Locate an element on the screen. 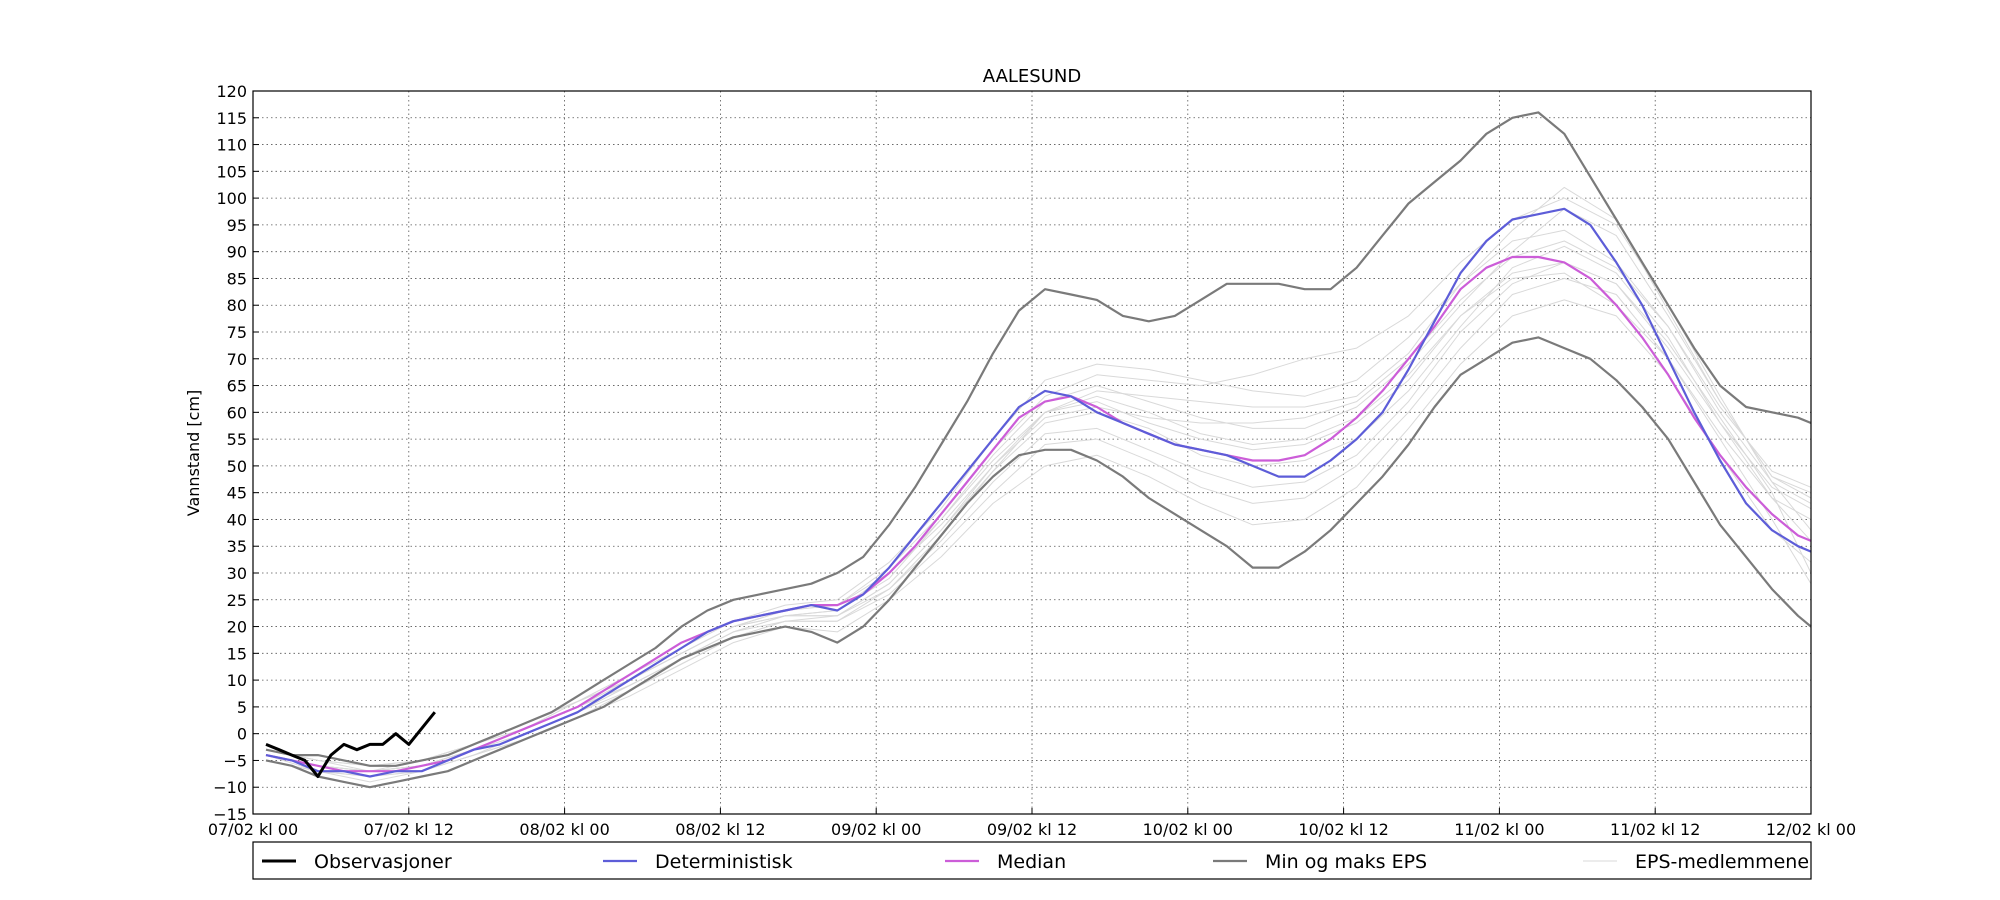 The height and width of the screenshot is (900, 2000). y-tick-label: 80 is located at coordinates (237, 305).